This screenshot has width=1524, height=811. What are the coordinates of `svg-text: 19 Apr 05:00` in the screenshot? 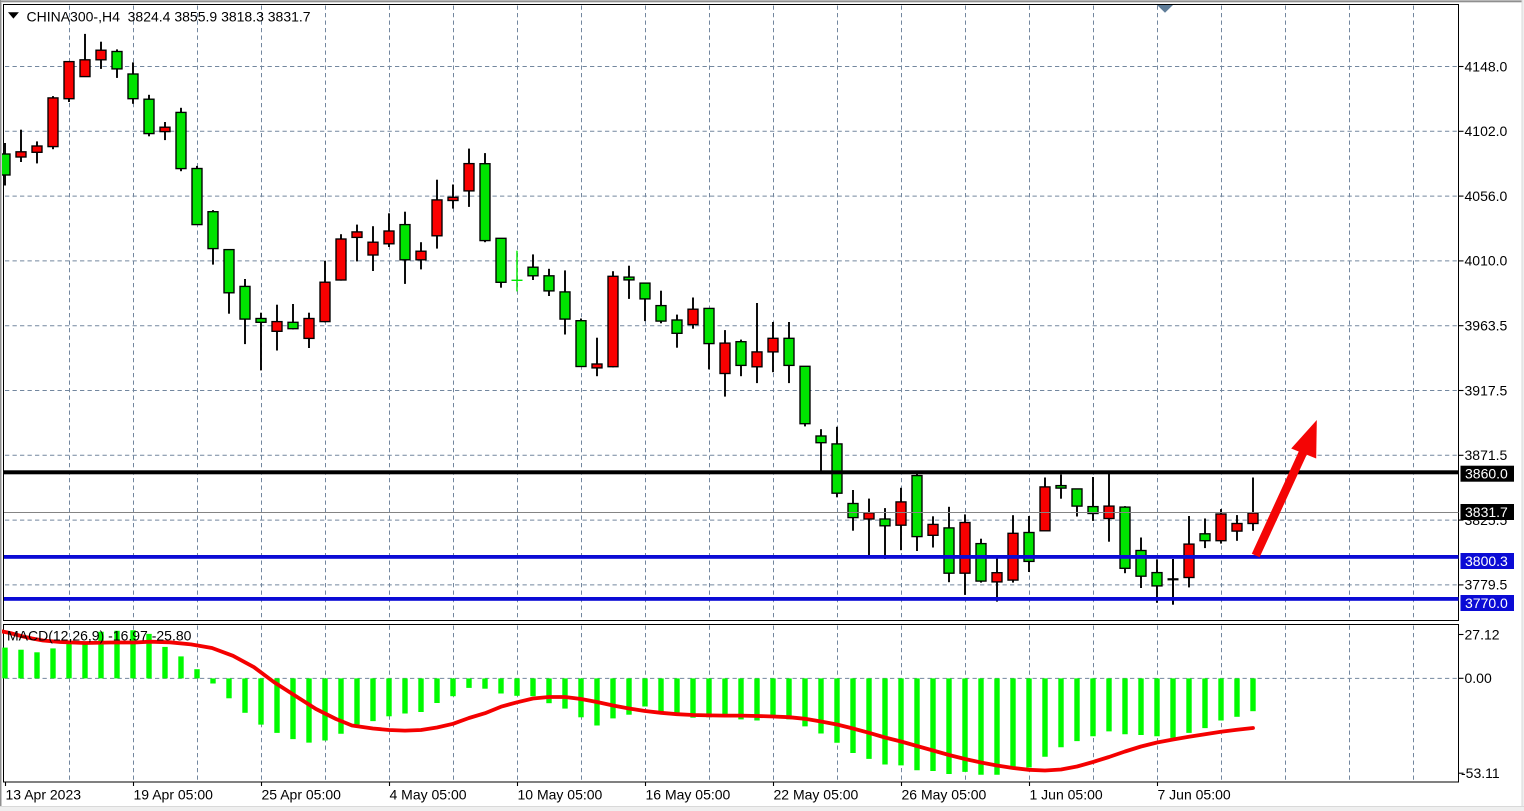 It's located at (174, 795).